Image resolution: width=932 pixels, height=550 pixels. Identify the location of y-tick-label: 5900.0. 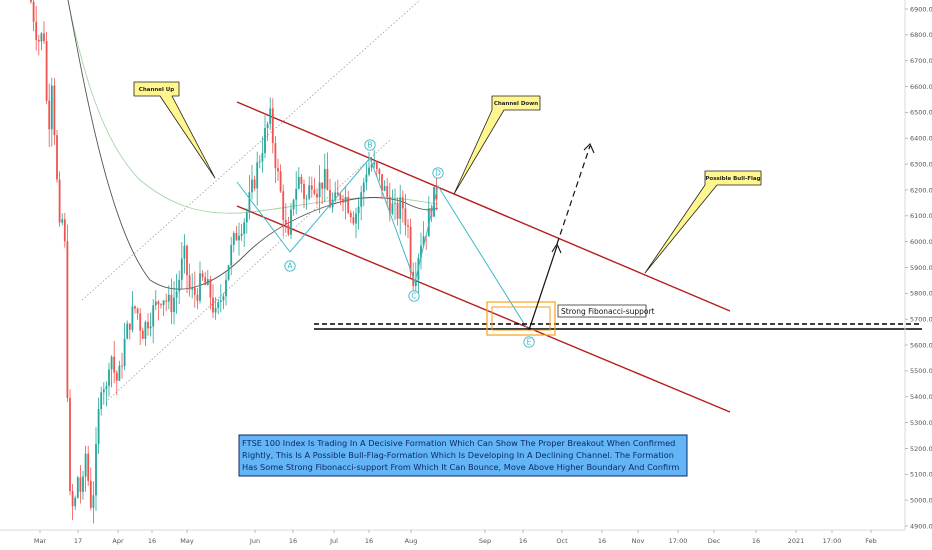
(921, 268).